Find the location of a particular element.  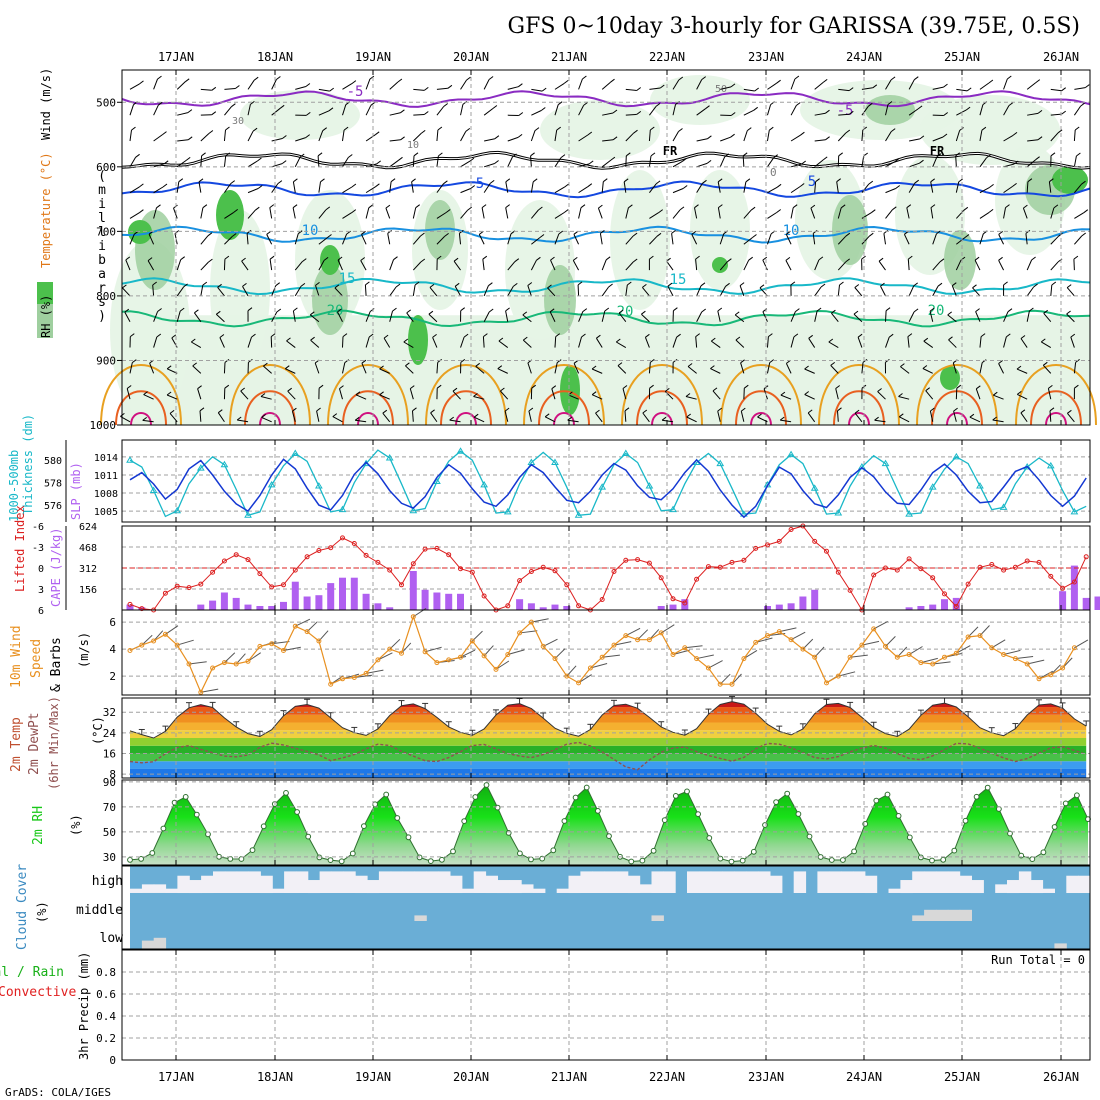

thickness-frame is located at coordinates (606, 481).